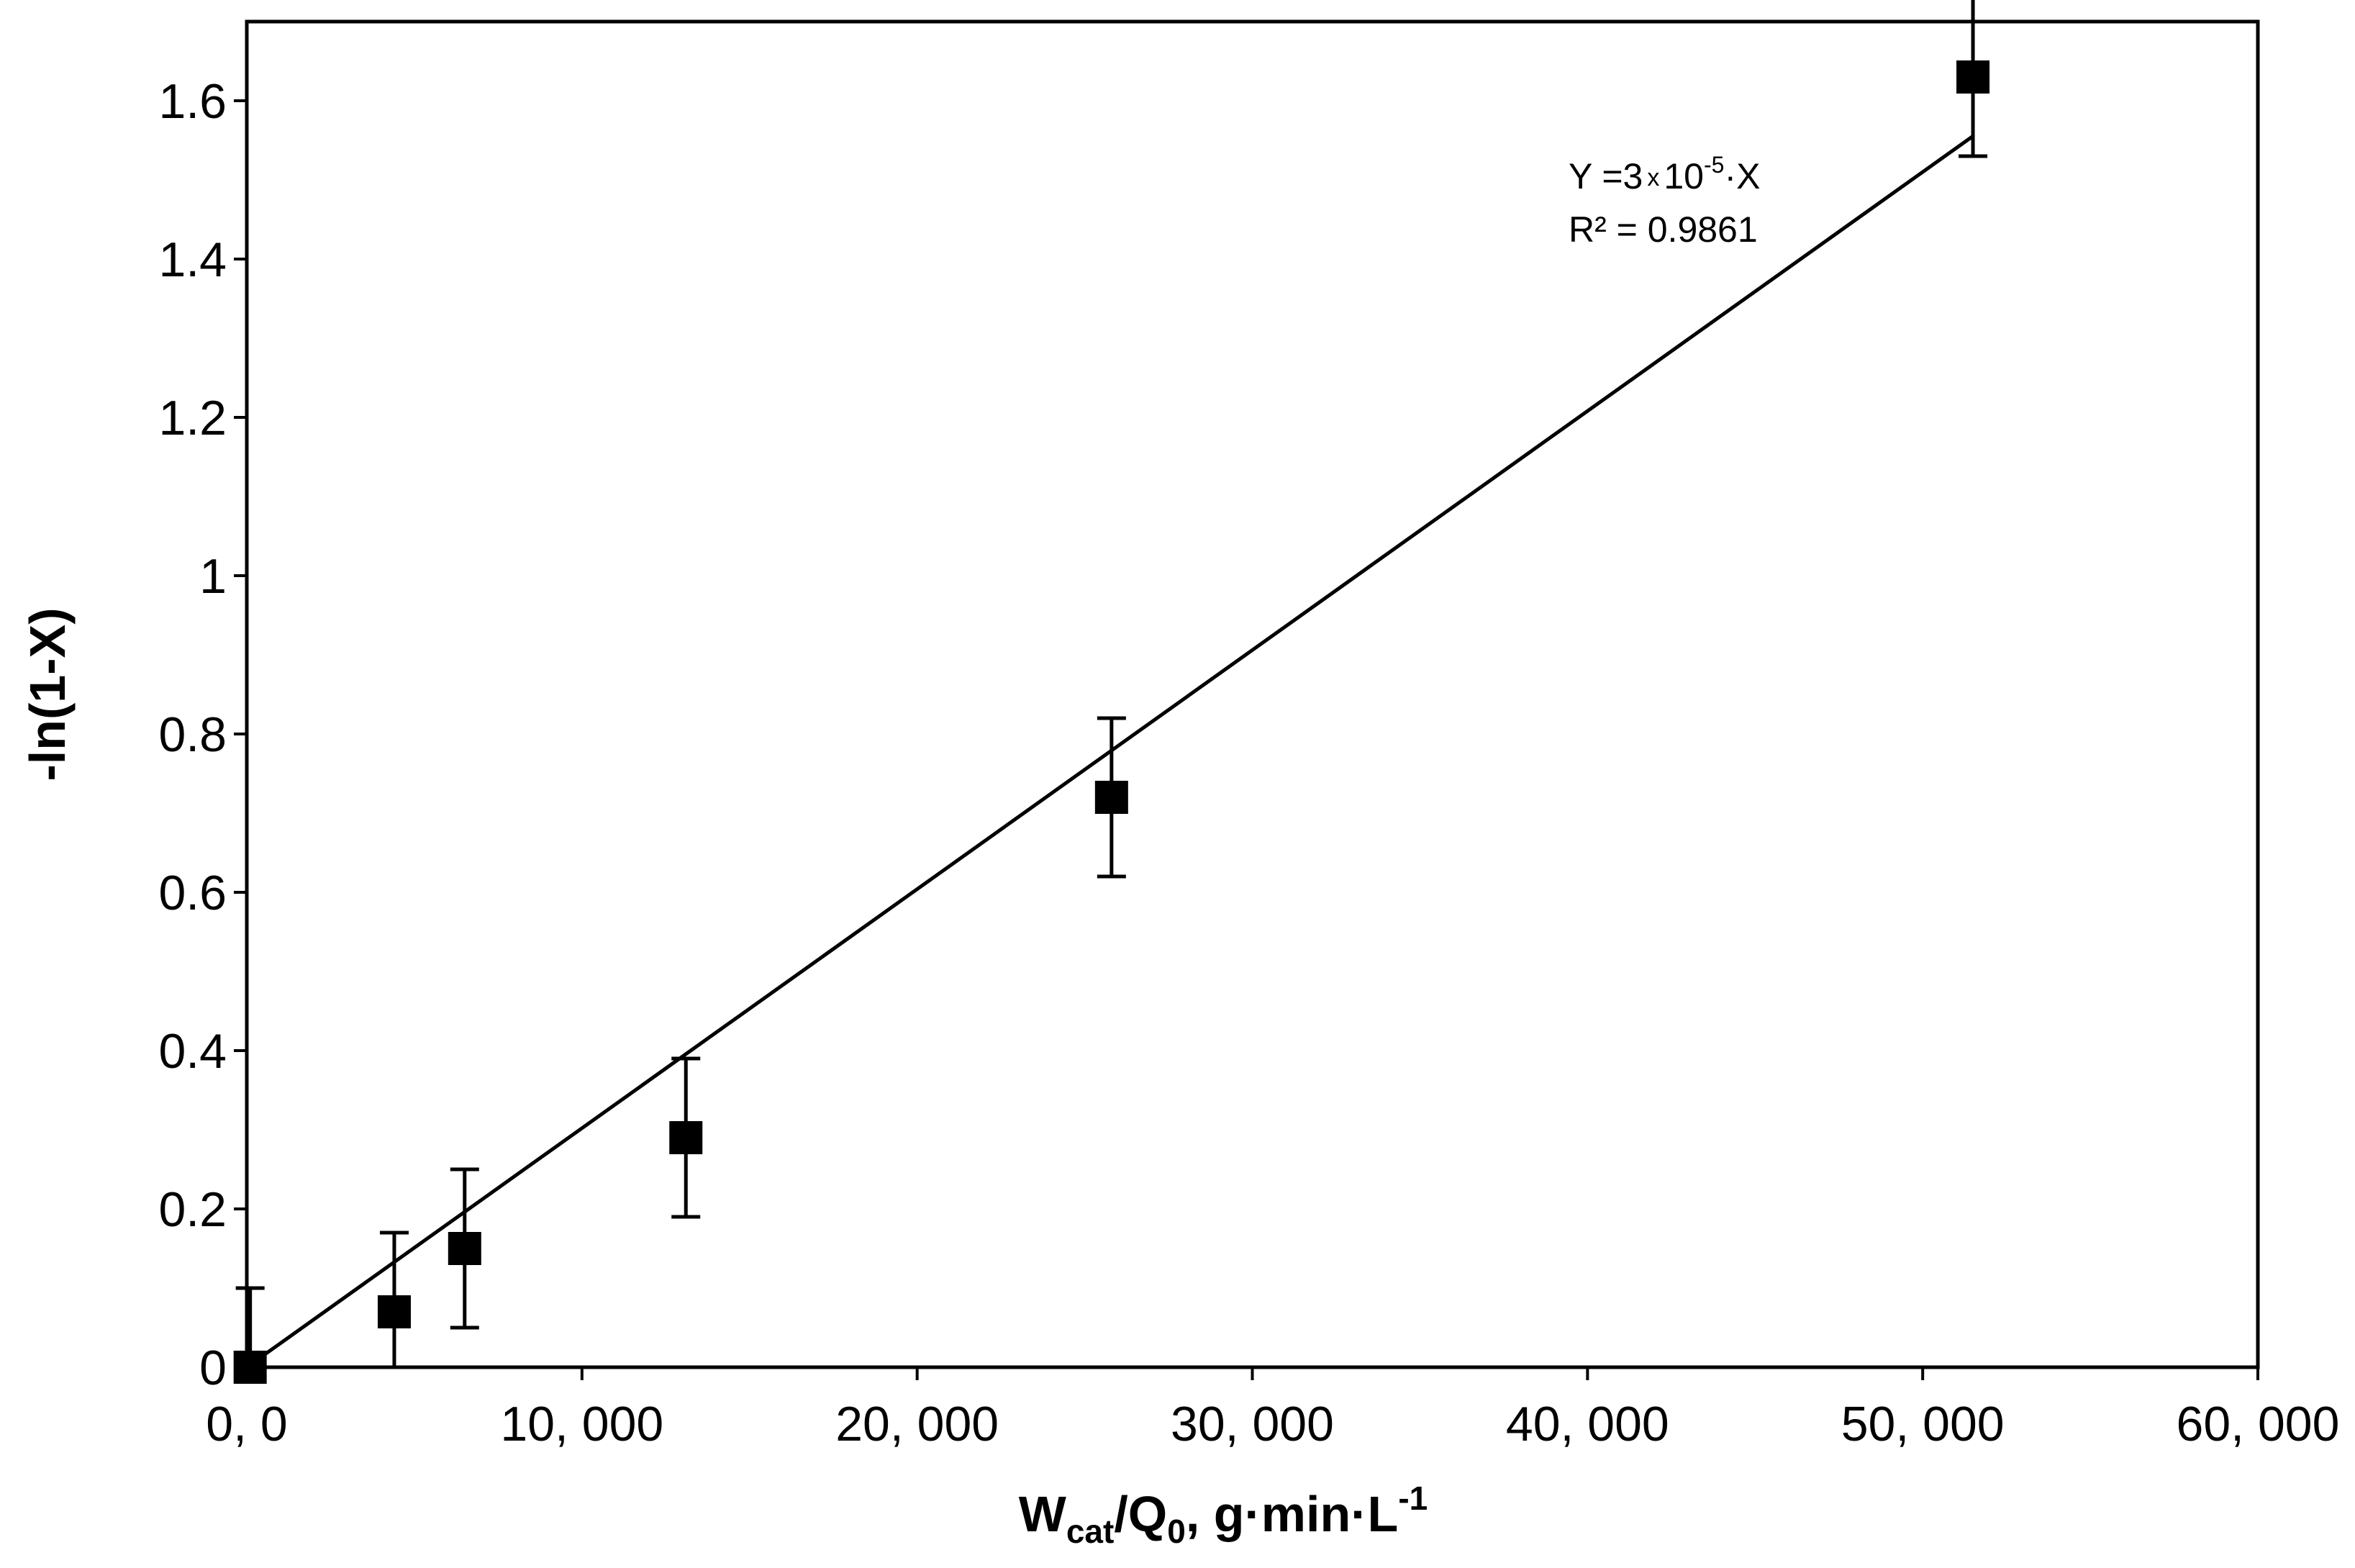 This screenshot has width=2355, height=1568. I want to click on y-tick-label: 1.6, so click(192, 101).